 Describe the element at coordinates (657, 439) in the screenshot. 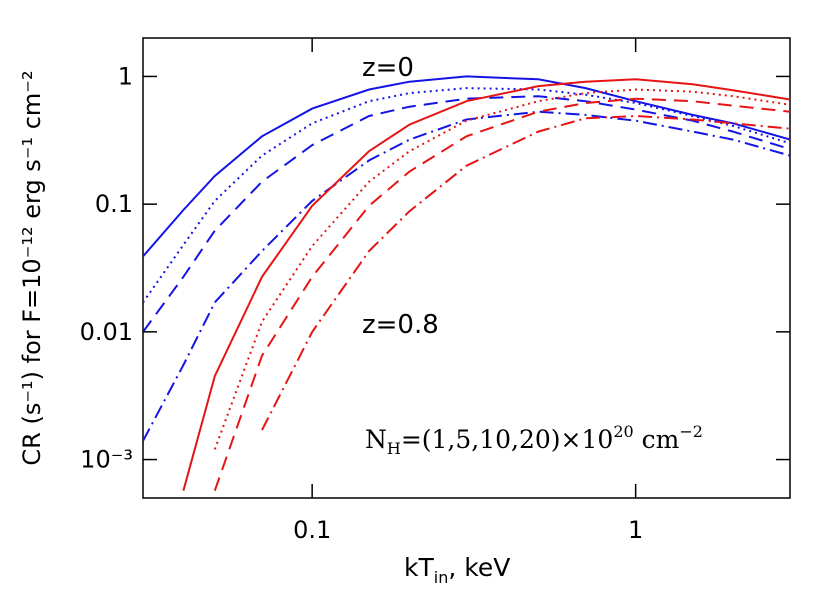

I see `nh-label-part: cm` at that location.